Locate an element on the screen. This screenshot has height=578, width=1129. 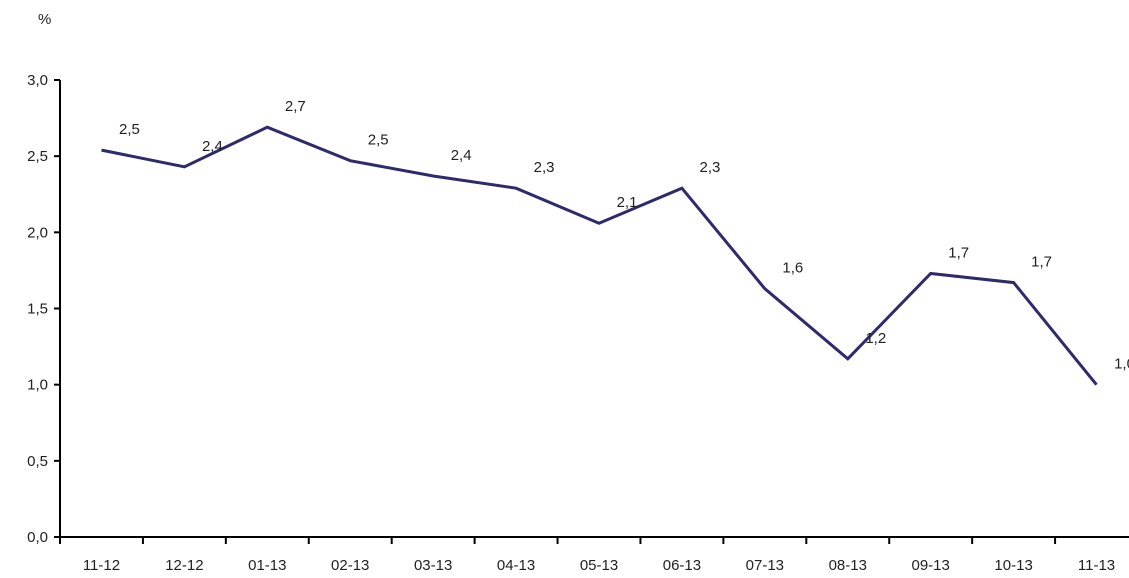
x-tick-label: 02-13 is located at coordinates (350, 565).